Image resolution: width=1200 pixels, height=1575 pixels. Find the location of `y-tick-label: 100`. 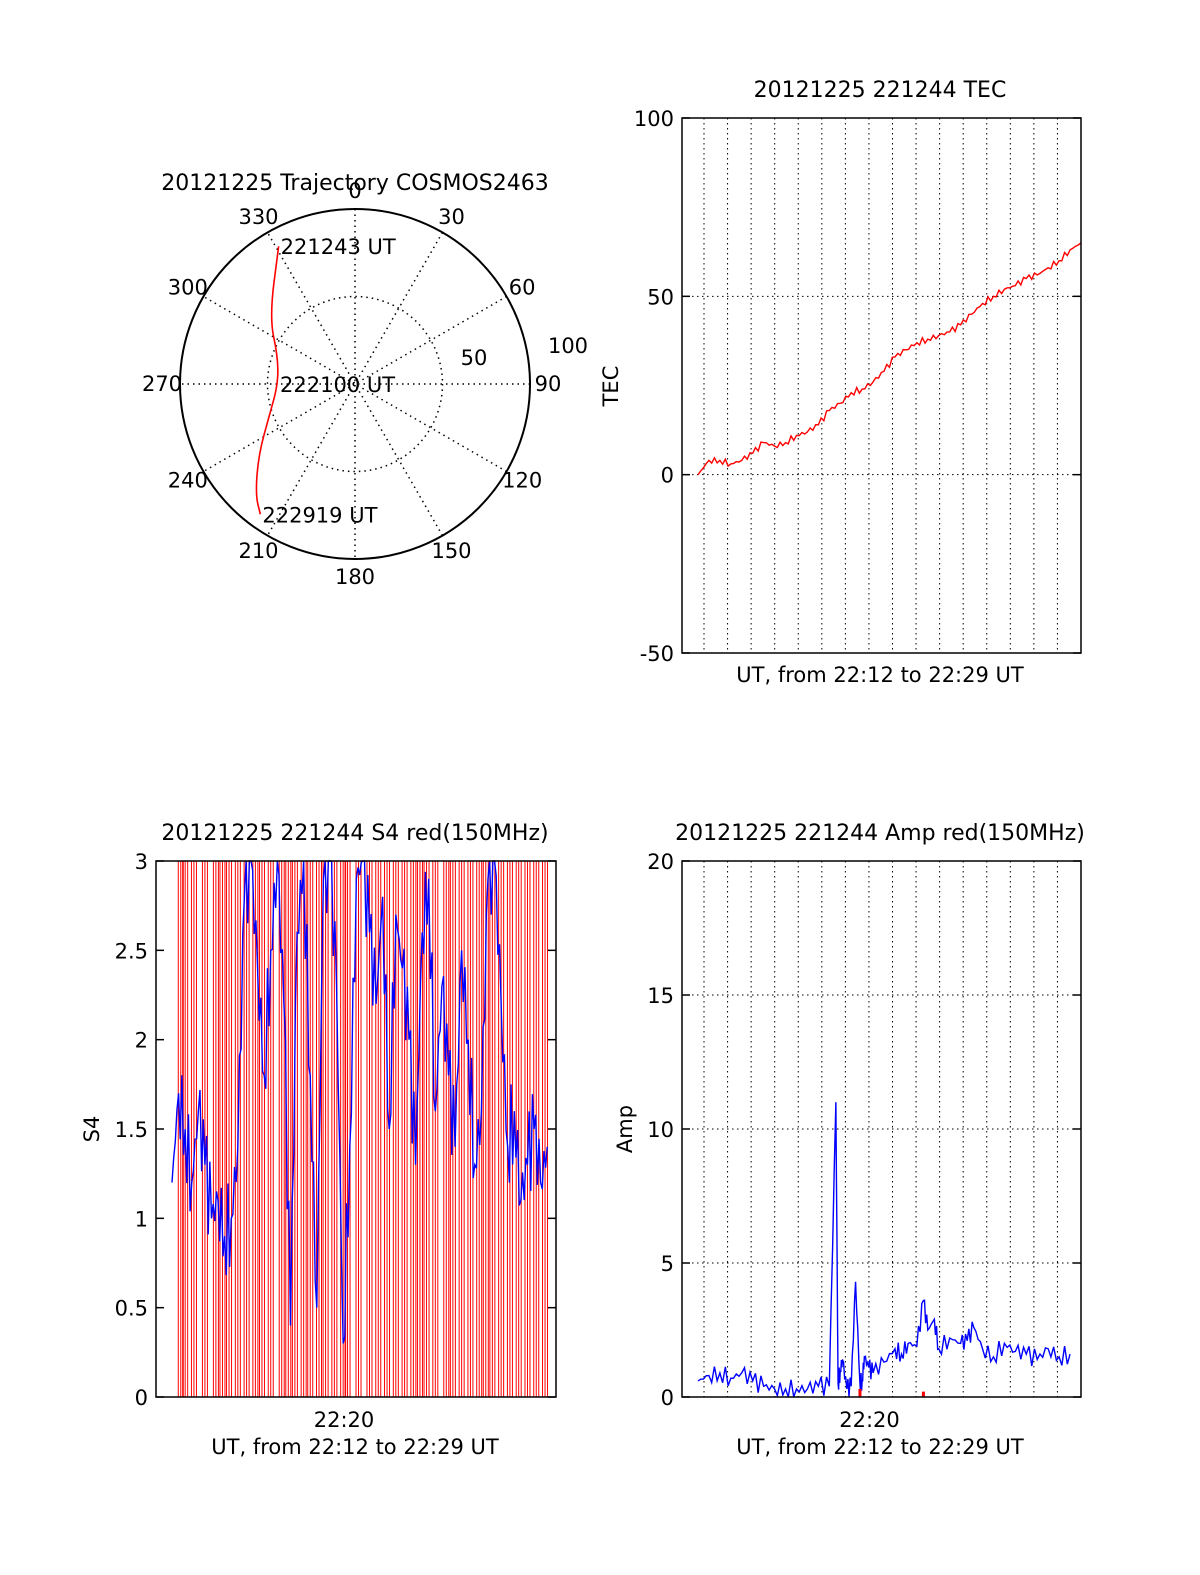

y-tick-label: 100 is located at coordinates (654, 119).